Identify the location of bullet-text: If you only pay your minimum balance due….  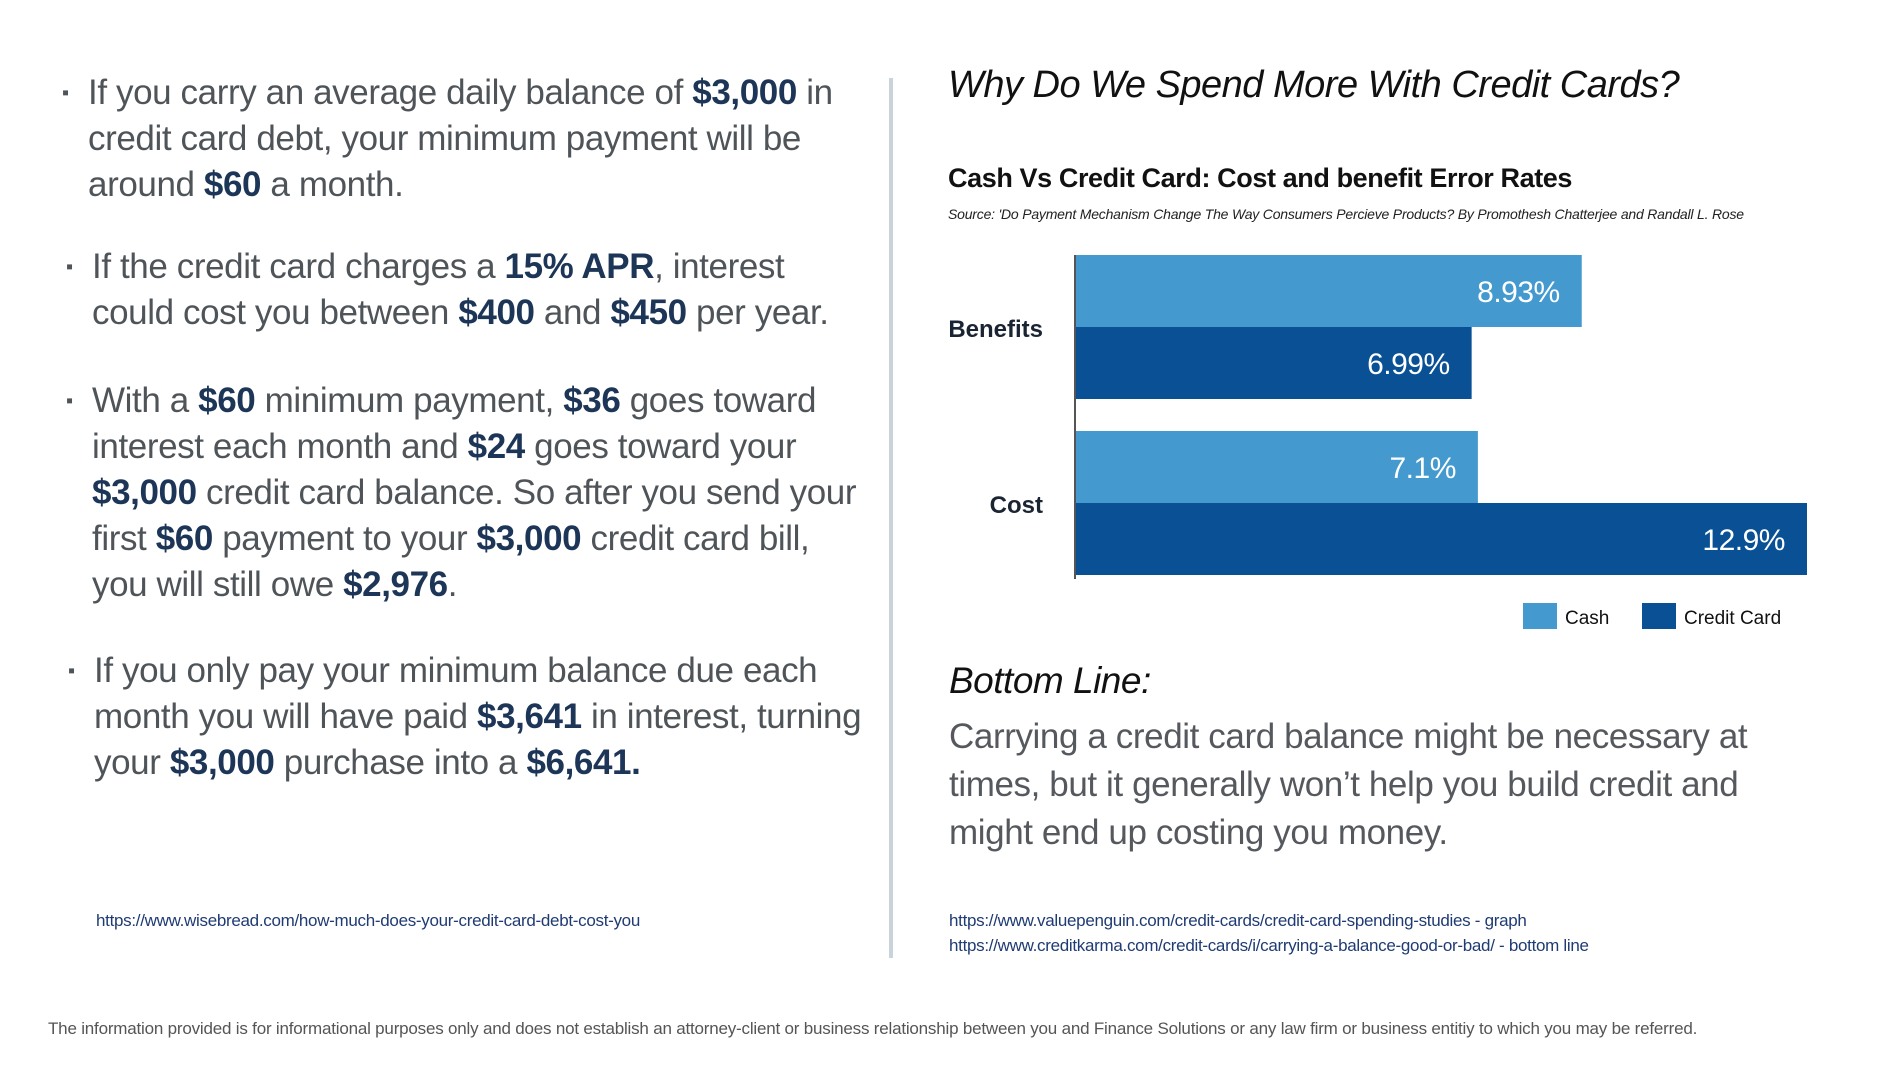
(478, 717).